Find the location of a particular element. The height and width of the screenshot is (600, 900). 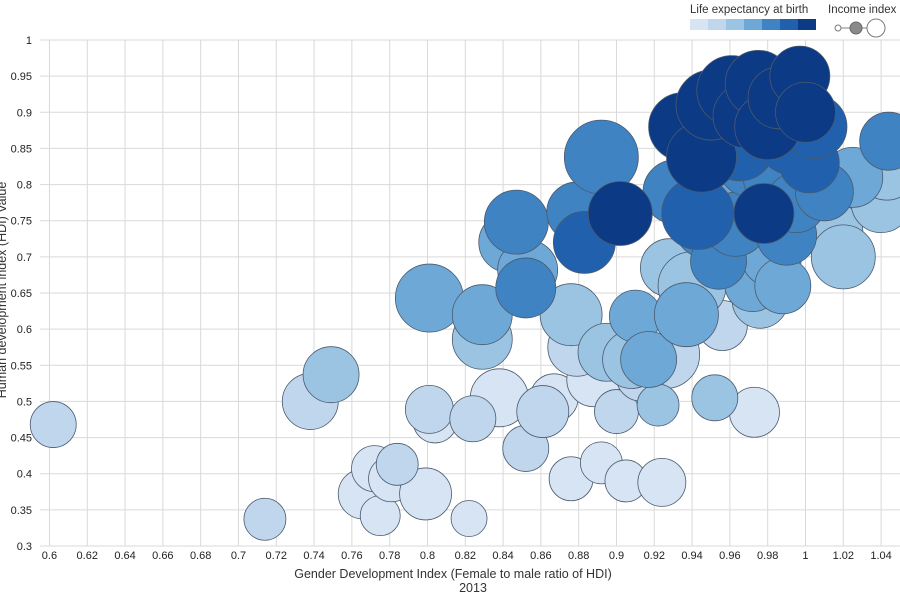

x-axis-subtitle: 2013 is located at coordinates (473, 588).